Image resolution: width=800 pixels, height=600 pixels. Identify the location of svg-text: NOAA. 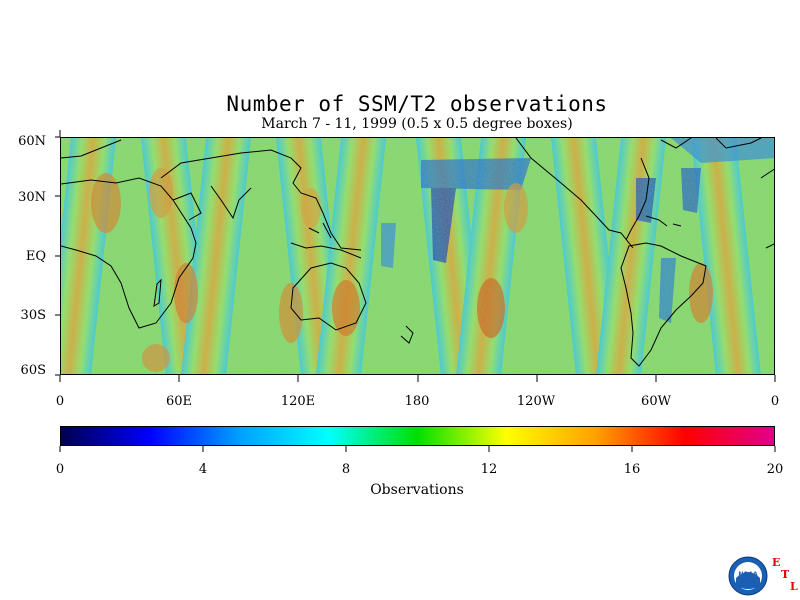
(748, 574).